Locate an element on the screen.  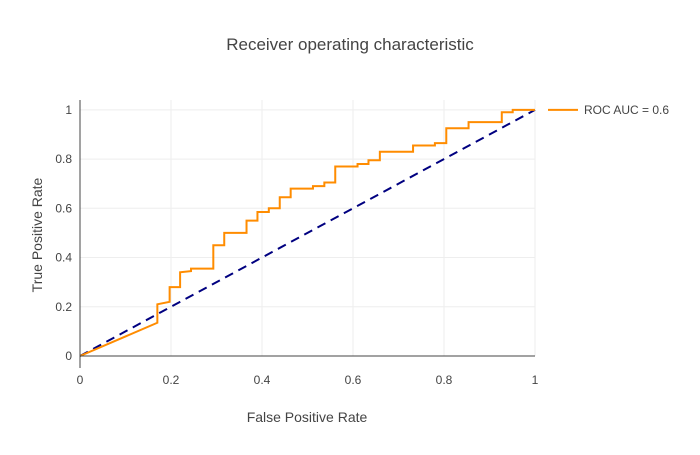
y-tick-label: 1 is located at coordinates (68, 110).